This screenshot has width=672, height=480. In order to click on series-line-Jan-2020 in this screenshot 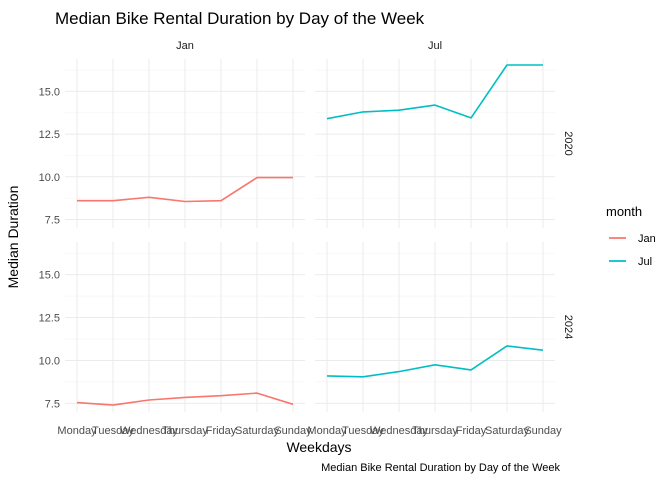, I will do `click(185, 189)`.